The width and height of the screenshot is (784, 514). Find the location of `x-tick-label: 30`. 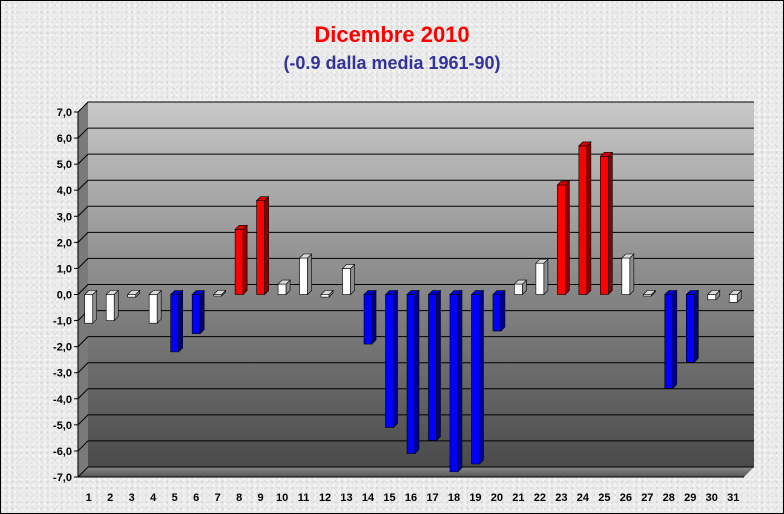

x-tick-label: 30 is located at coordinates (712, 498).